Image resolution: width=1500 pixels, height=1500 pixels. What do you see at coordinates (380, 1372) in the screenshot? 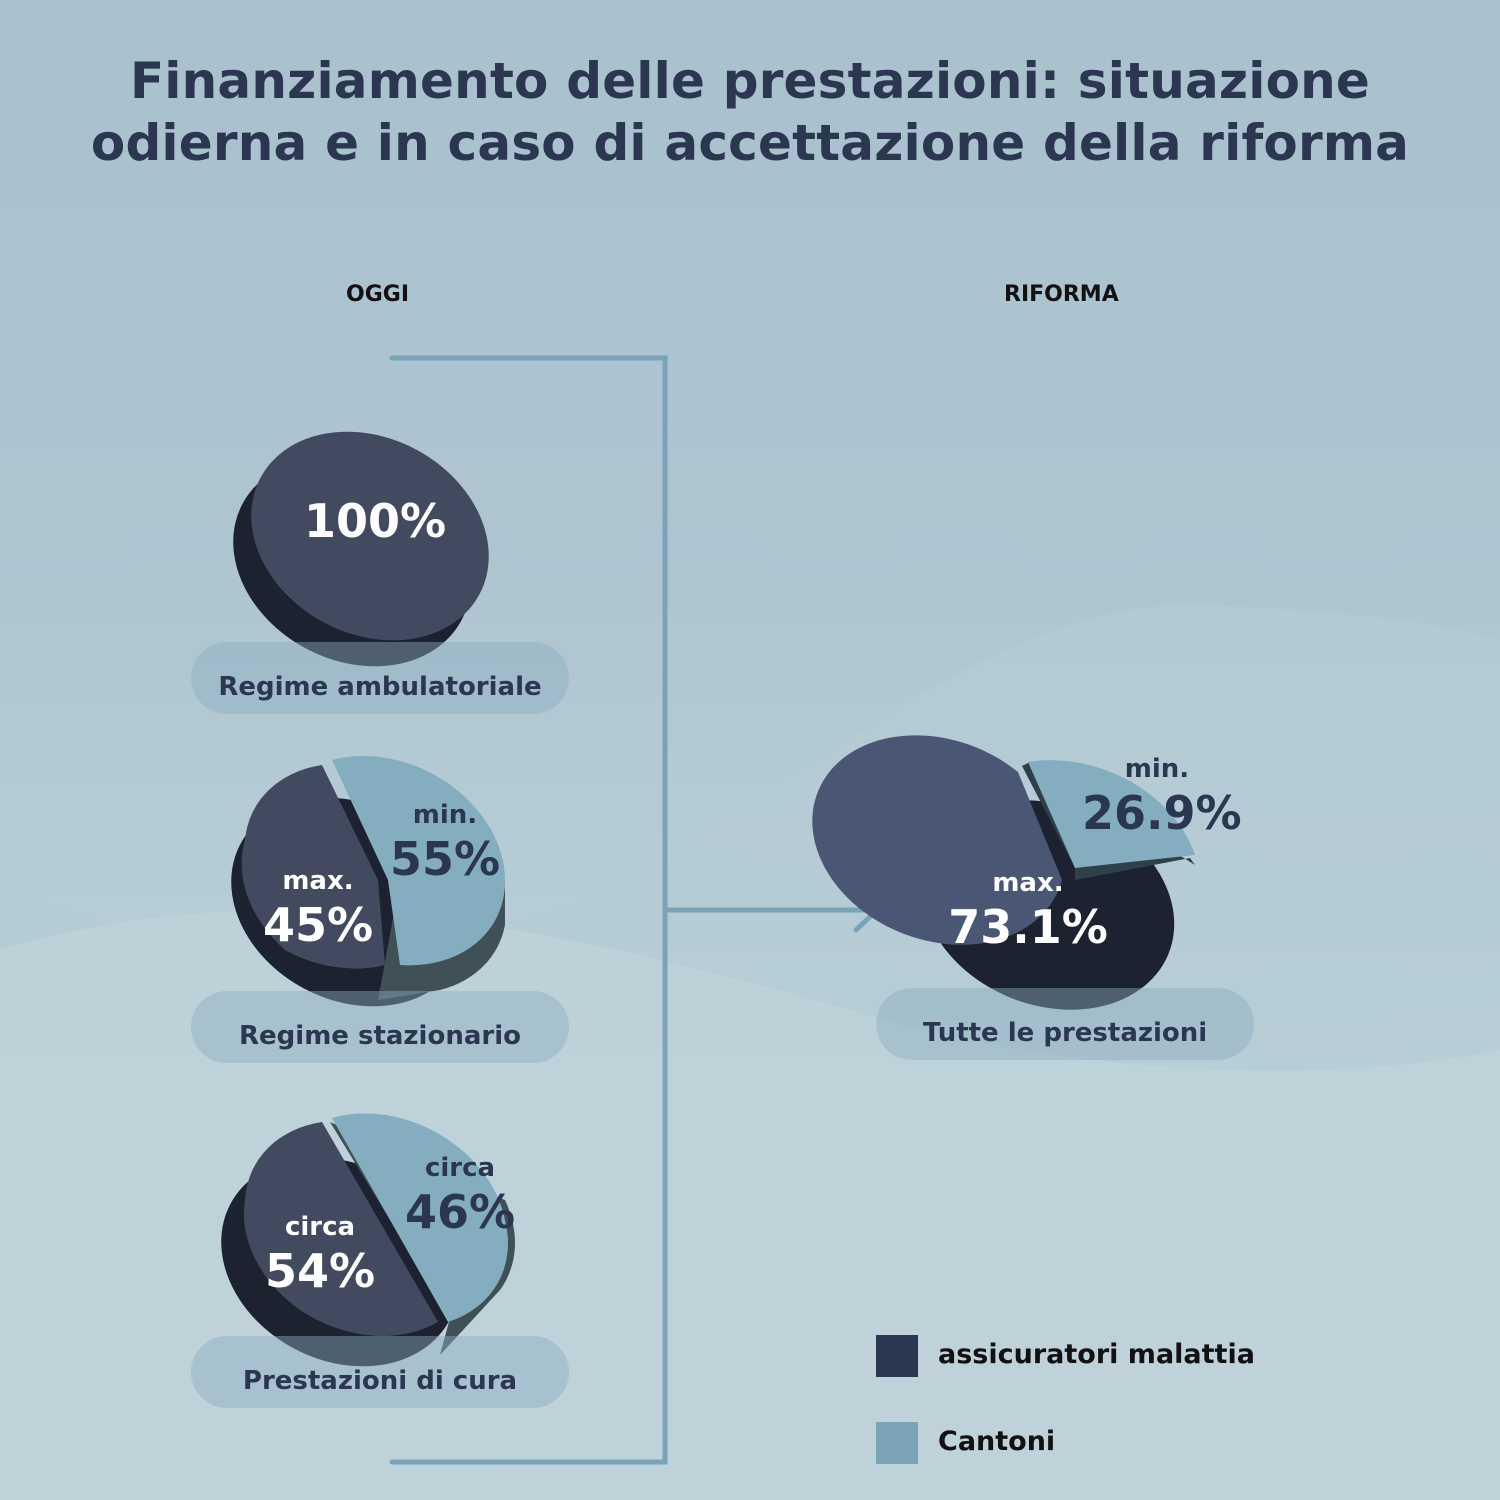
I see `pie3-caption: Prestazioni di cura` at bounding box center [380, 1372].